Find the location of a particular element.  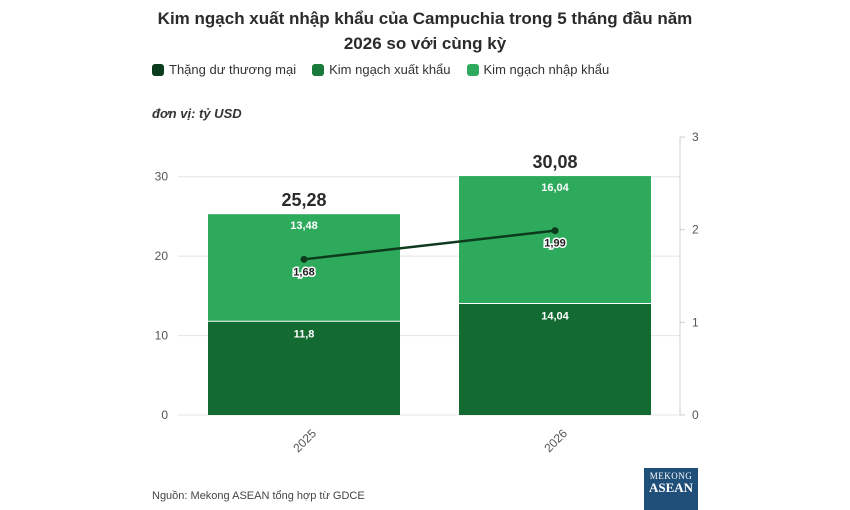

legend-label-export: Kim ngạch xuất khẩu is located at coordinates (390, 69).